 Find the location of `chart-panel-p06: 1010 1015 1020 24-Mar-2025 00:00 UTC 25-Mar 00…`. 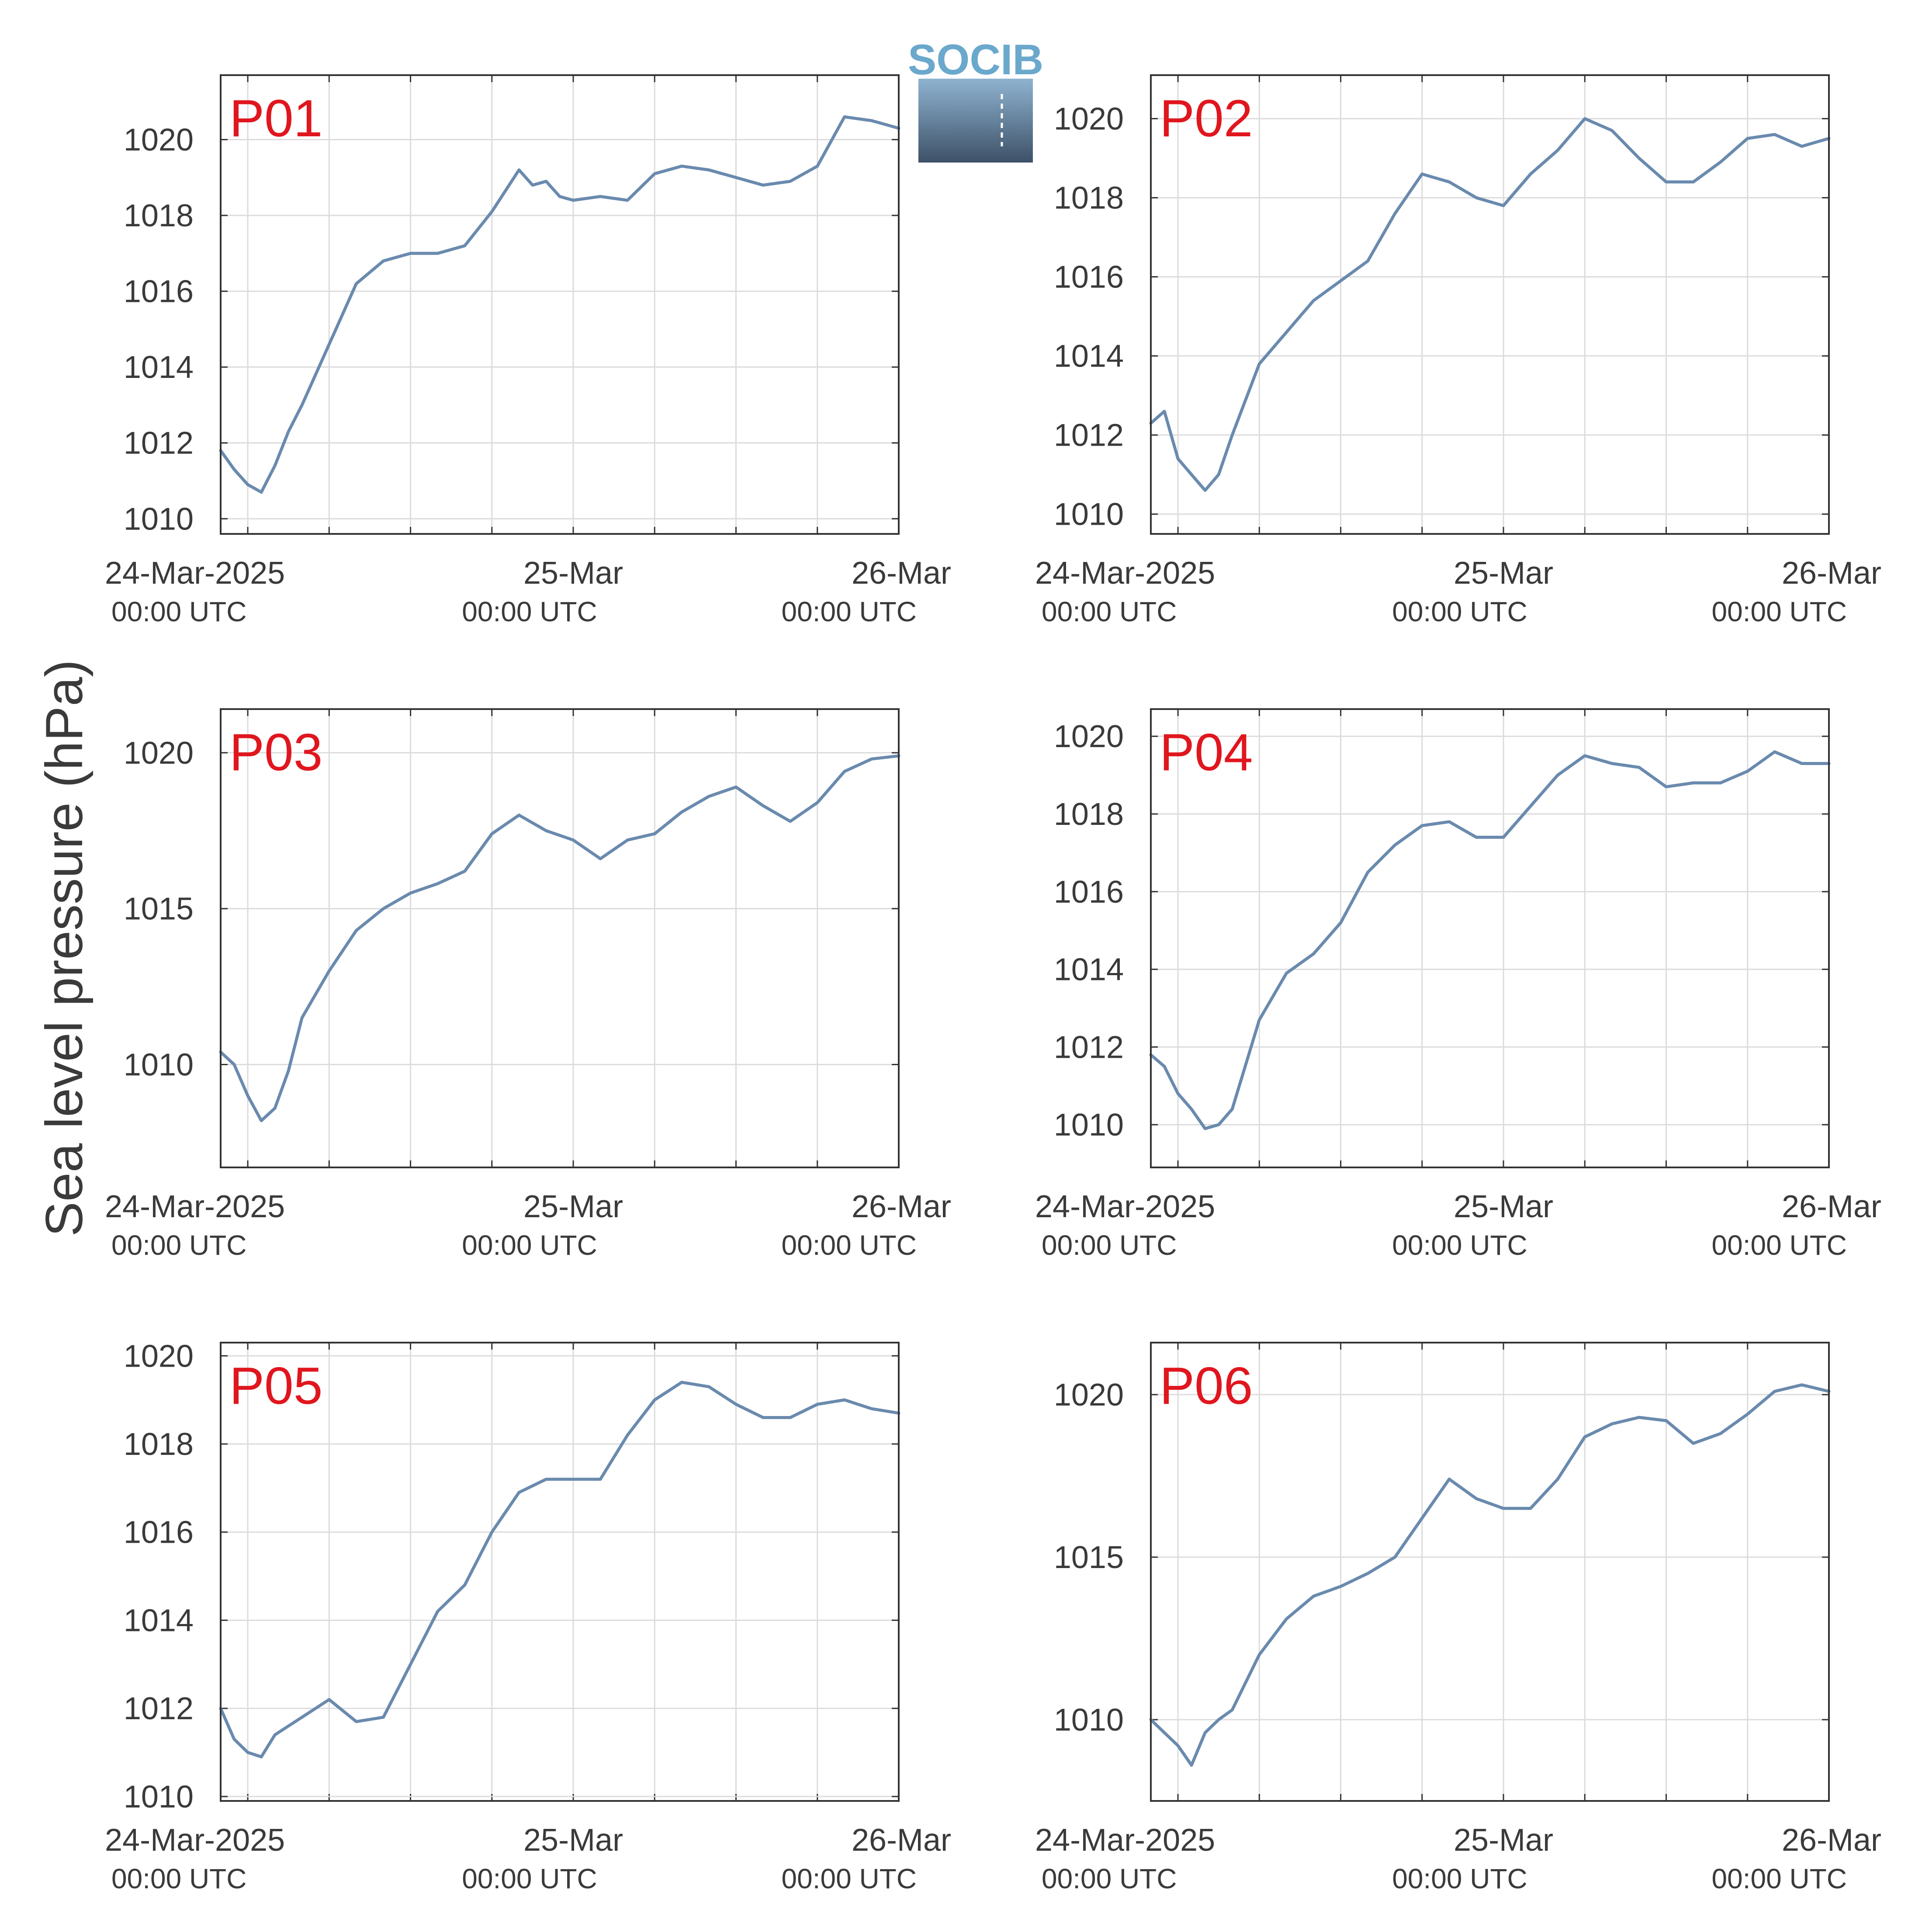

chart-panel-p06: 1010 1015 1020 24-Mar-2025 00:00 UTC 25-Mar 00… is located at coordinates (1458, 1618).